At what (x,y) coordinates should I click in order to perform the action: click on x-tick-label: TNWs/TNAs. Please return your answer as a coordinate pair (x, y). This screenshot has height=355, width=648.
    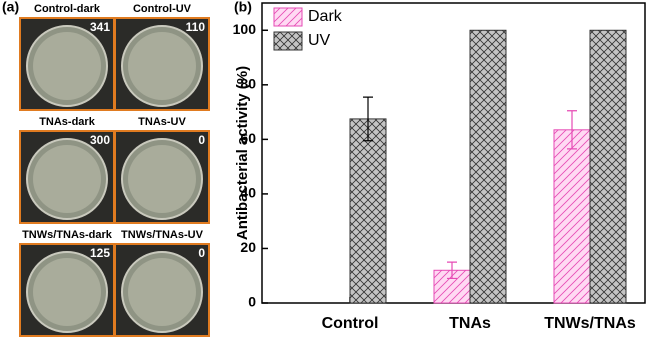
    Looking at the image, I should click on (590, 323).